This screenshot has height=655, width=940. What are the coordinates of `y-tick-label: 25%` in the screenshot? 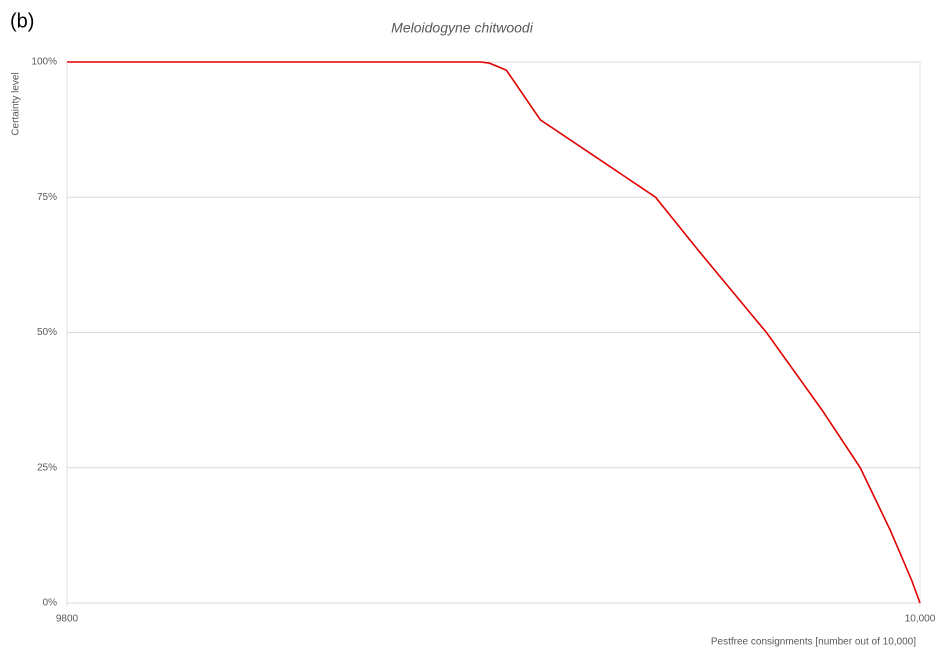 It's located at (47, 467).